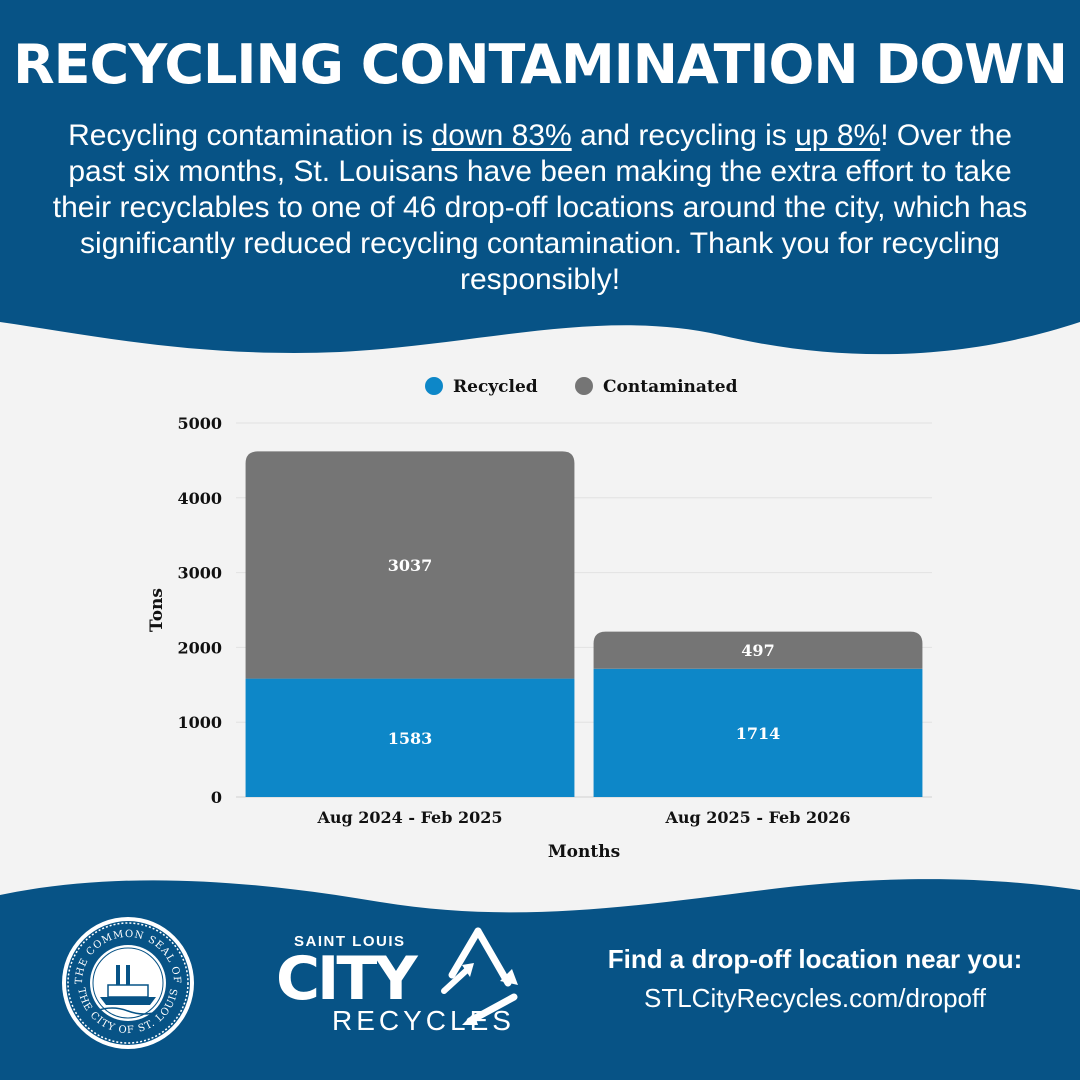 This screenshot has width=1080, height=1080. I want to click on y-tick-label: 3000, so click(199, 573).